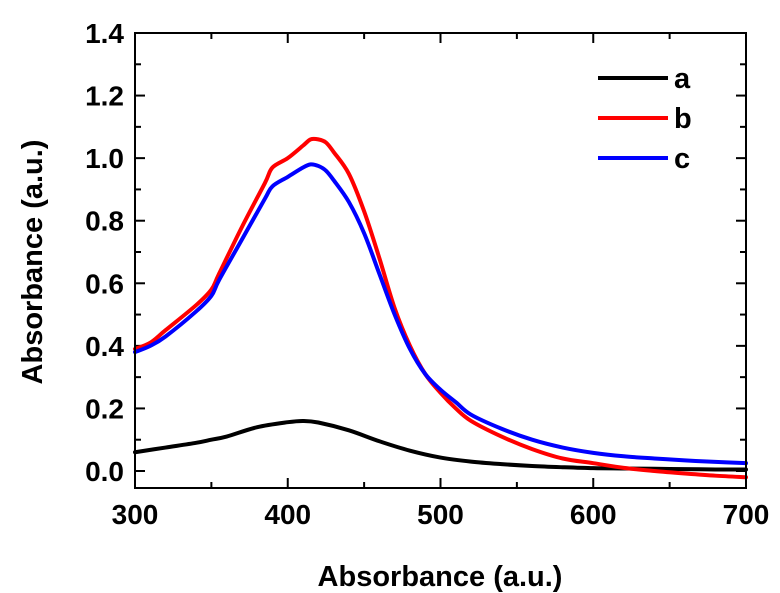 This screenshot has height=593, width=780. I want to click on legend-label-a: a, so click(682, 79).